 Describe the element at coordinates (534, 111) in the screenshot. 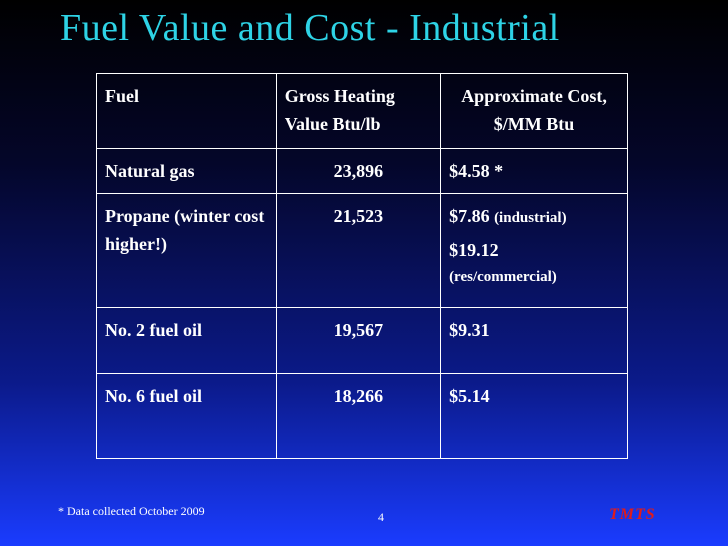

I see `header-cost: Approximate Cost, $/MM Btu` at that location.